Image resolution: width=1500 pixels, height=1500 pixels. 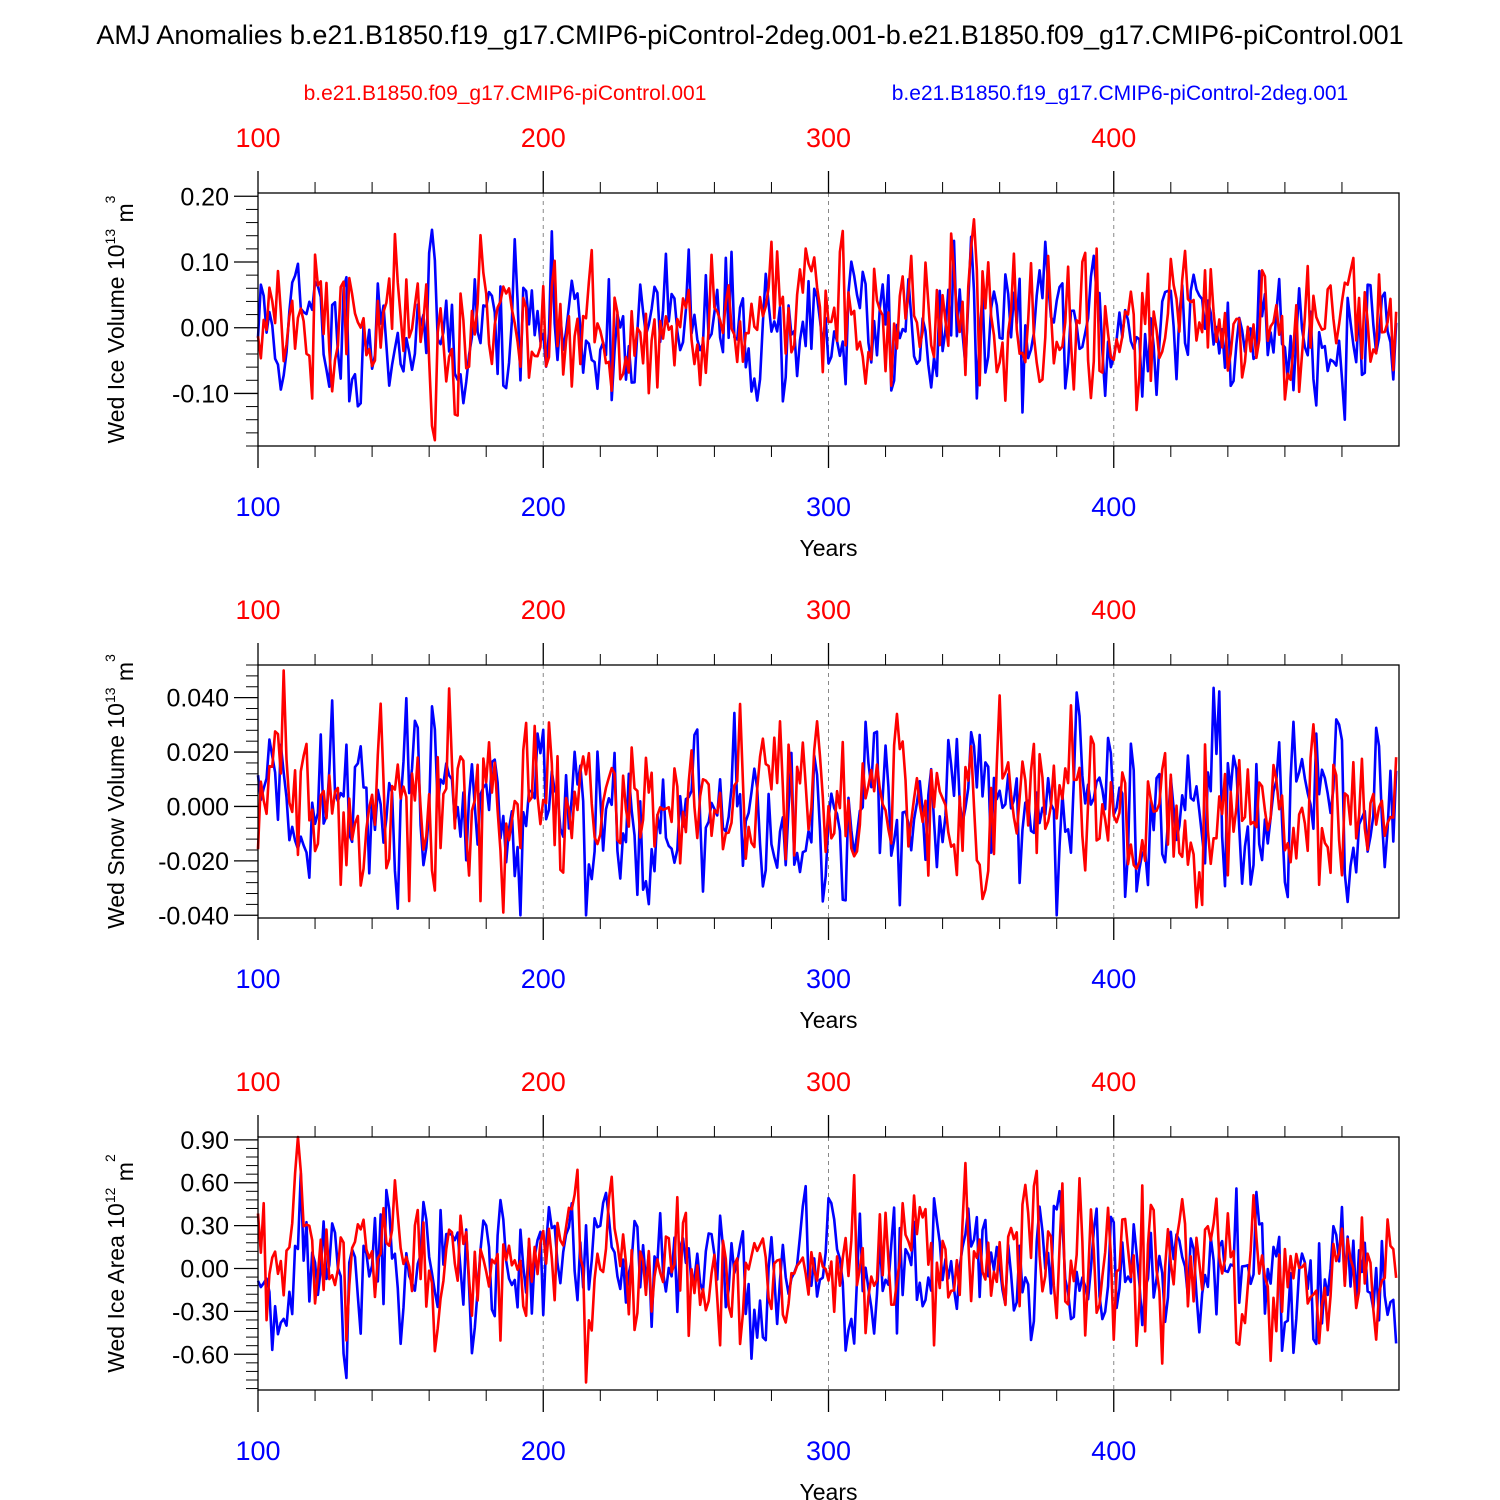 I want to click on y-axis-title: Wed Snow Volume 1013 m3, so click(x=120, y=791).